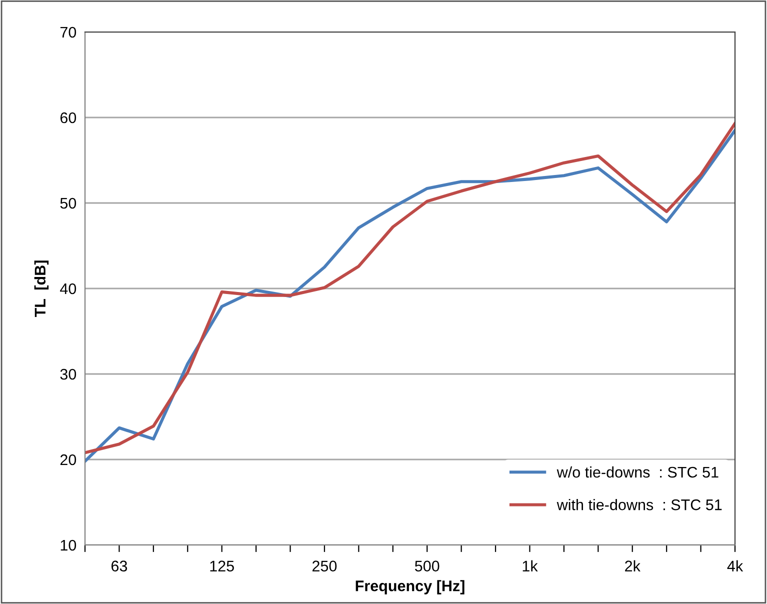 Image resolution: width=767 pixels, height=604 pixels. What do you see at coordinates (68, 288) in the screenshot?
I see `y-tick-label: 40` at bounding box center [68, 288].